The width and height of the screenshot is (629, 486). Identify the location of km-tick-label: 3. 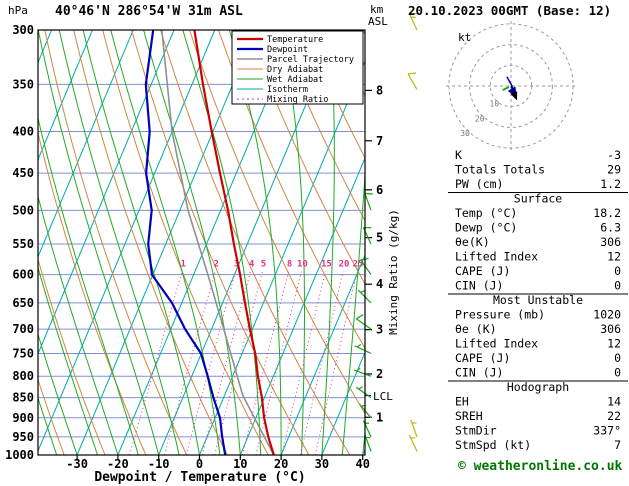
(379, 330).